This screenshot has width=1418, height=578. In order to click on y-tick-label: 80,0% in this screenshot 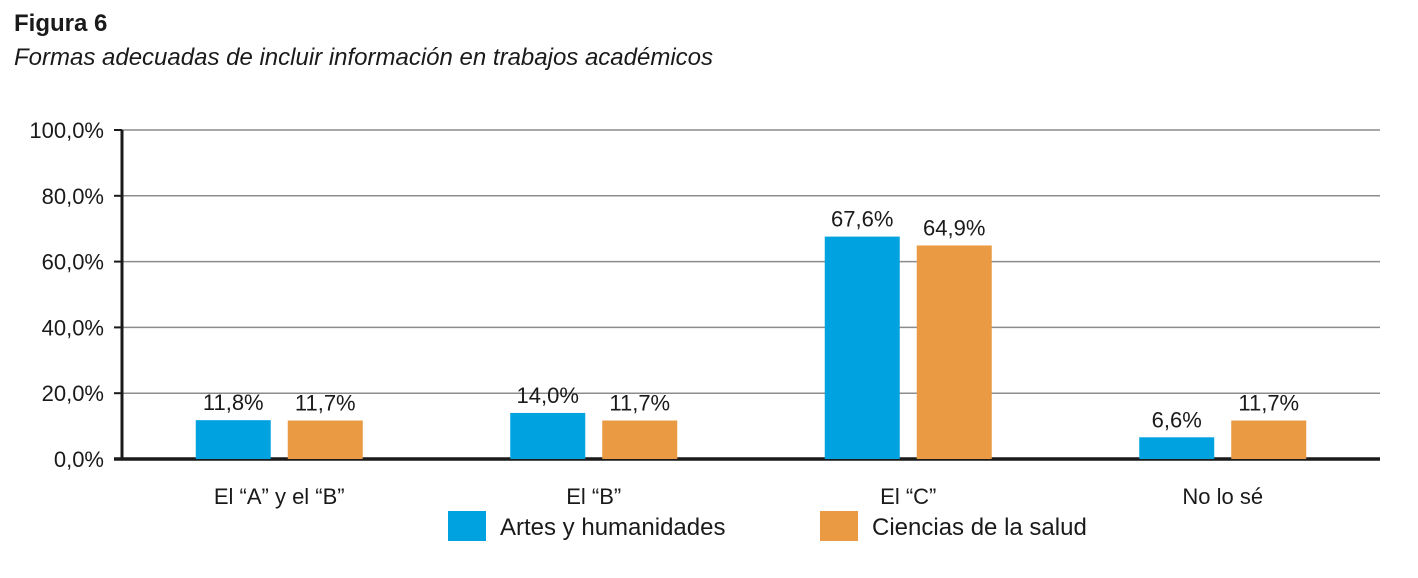, I will do `click(73, 196)`.